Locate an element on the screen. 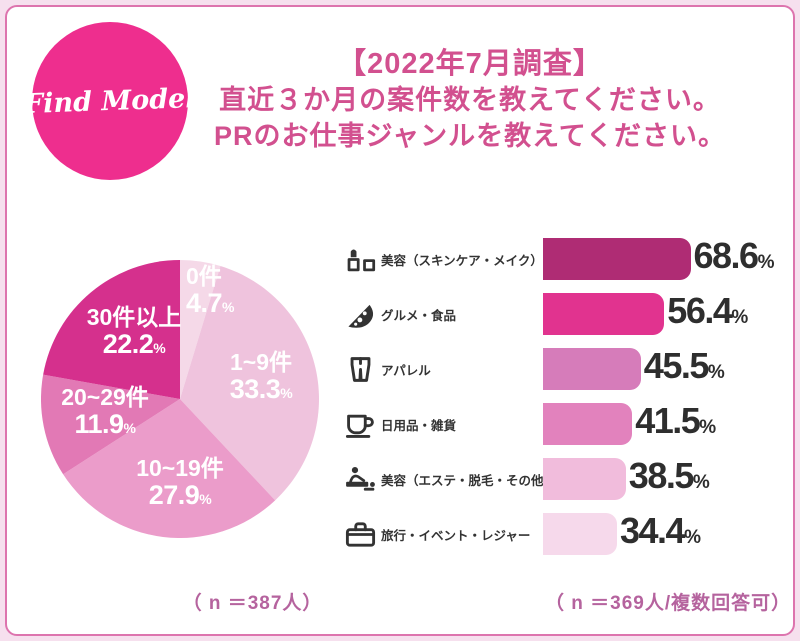 The width and height of the screenshot is (800, 641). bar-travel is located at coordinates (580, 534).